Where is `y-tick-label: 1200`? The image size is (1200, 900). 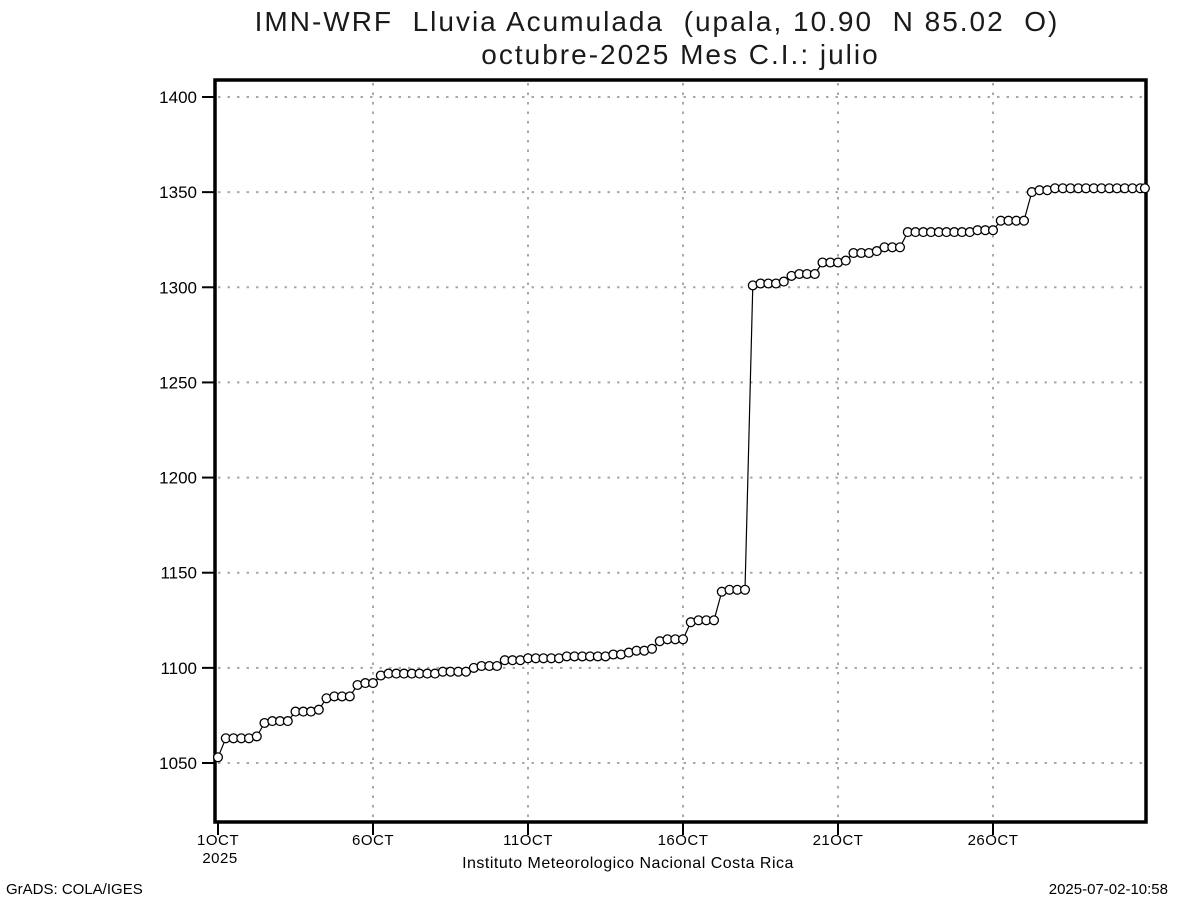
y-tick-label: 1200 is located at coordinates (178, 478).